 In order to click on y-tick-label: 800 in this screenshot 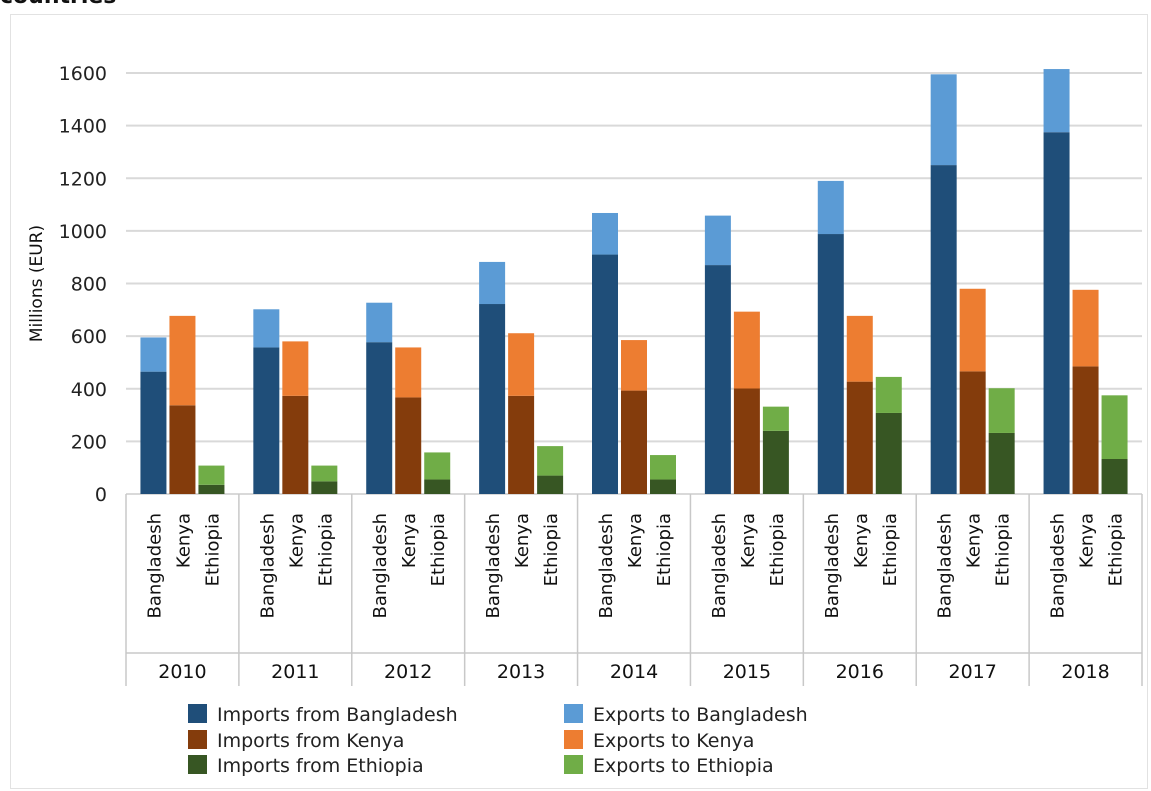, I will do `click(89, 285)`.